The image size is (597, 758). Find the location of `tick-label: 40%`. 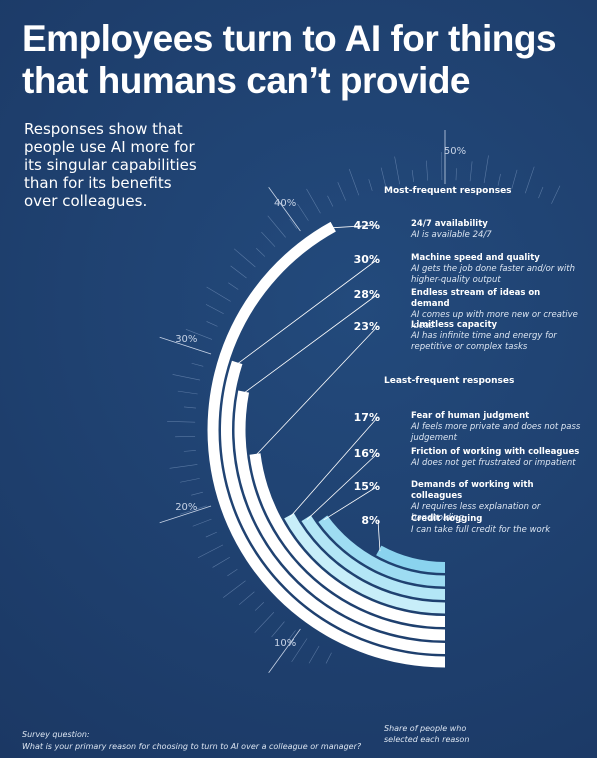

tick-label: 40% is located at coordinates (285, 203).